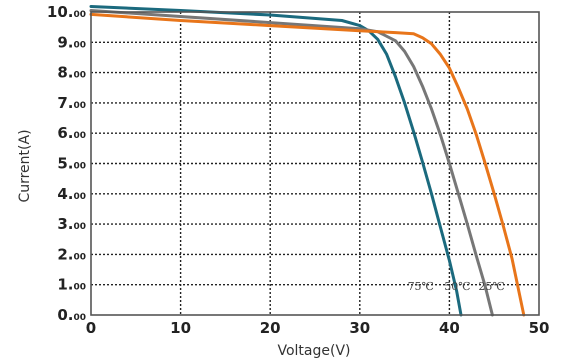  I want to click on curve-label-layer: 75℃ 50℃ 25℃, so click(456, 286).